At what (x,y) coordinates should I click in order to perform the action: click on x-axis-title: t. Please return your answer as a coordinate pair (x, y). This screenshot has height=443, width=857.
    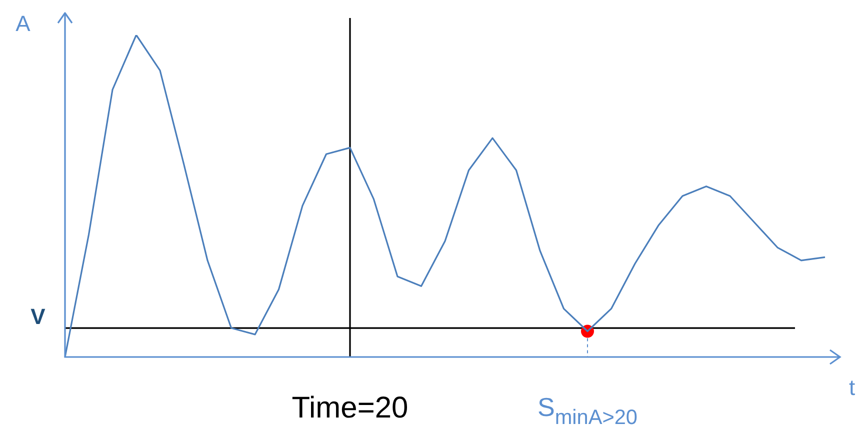
    Looking at the image, I should click on (852, 387).